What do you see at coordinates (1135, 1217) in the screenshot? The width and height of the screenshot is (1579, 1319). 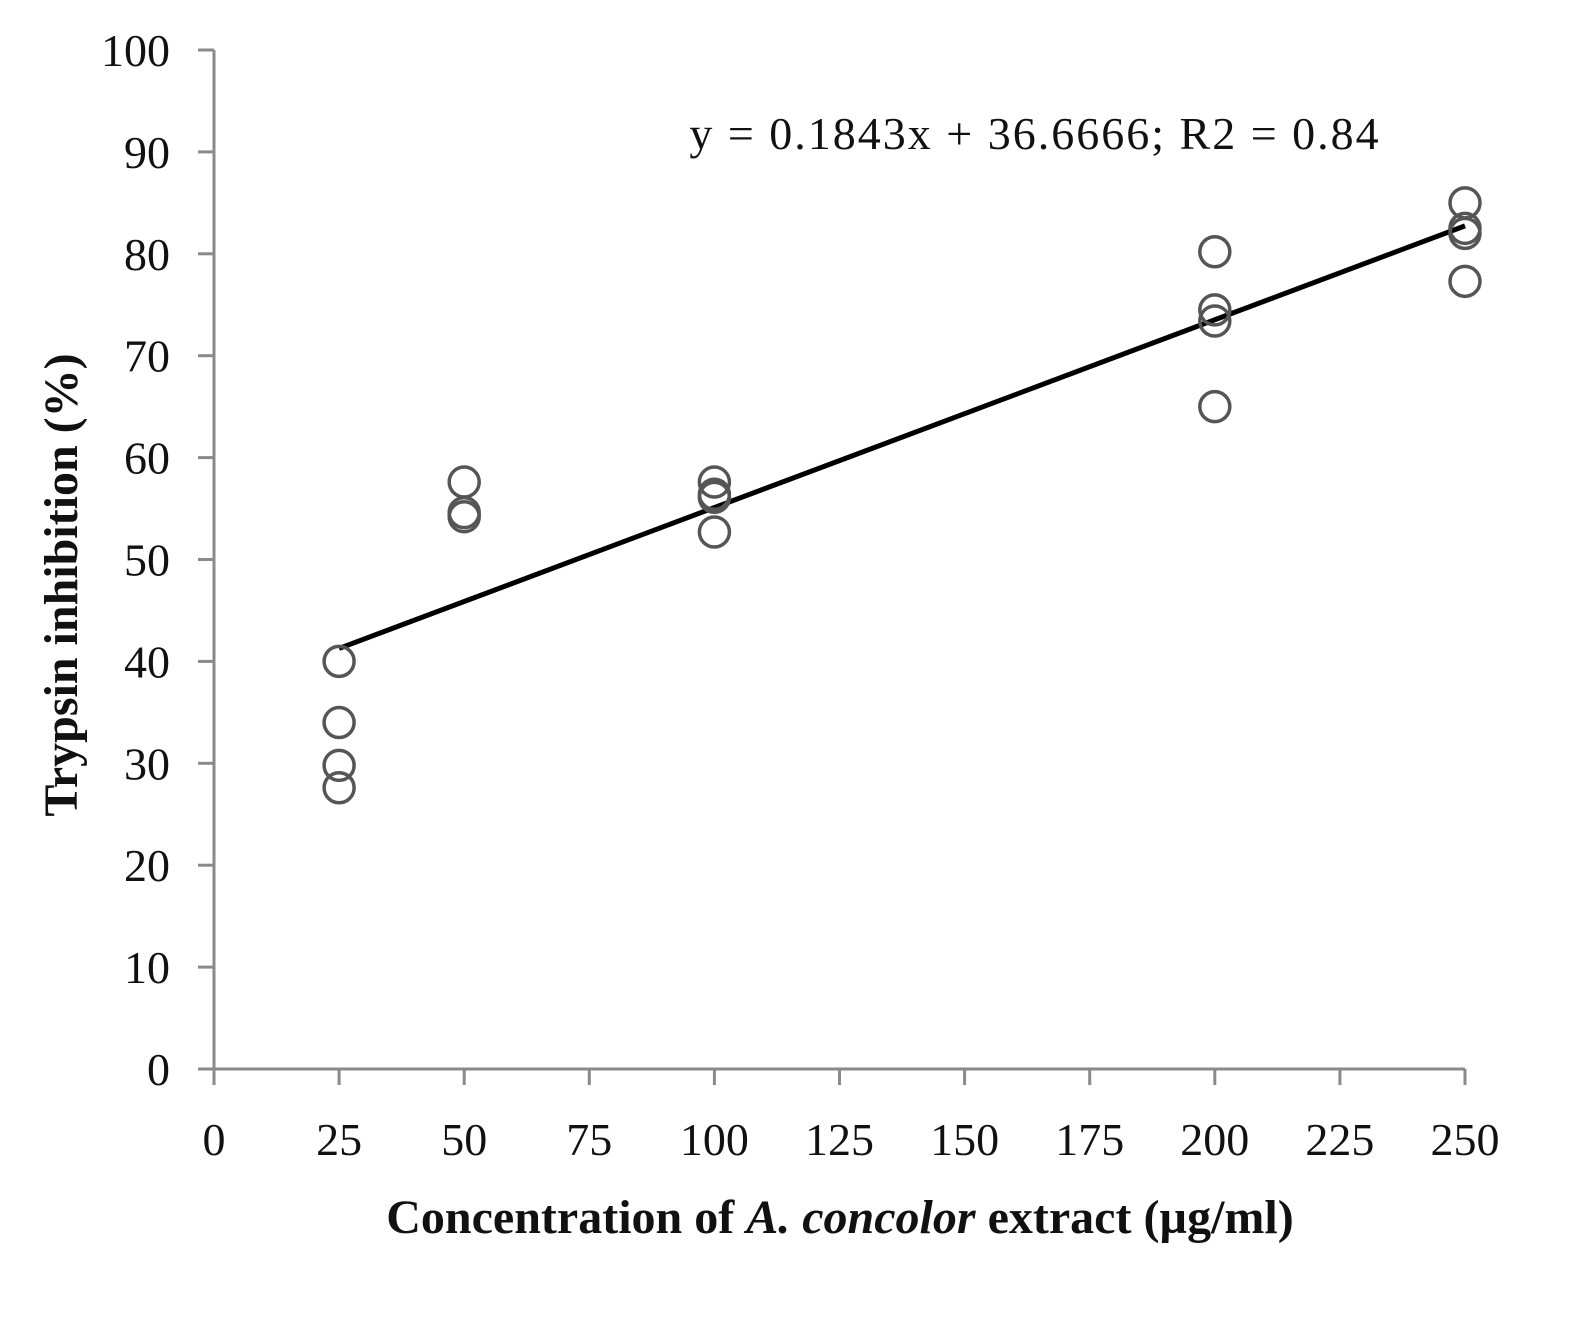 I see `x-axis-title-part: extract (µg/ml)` at bounding box center [1135, 1217].